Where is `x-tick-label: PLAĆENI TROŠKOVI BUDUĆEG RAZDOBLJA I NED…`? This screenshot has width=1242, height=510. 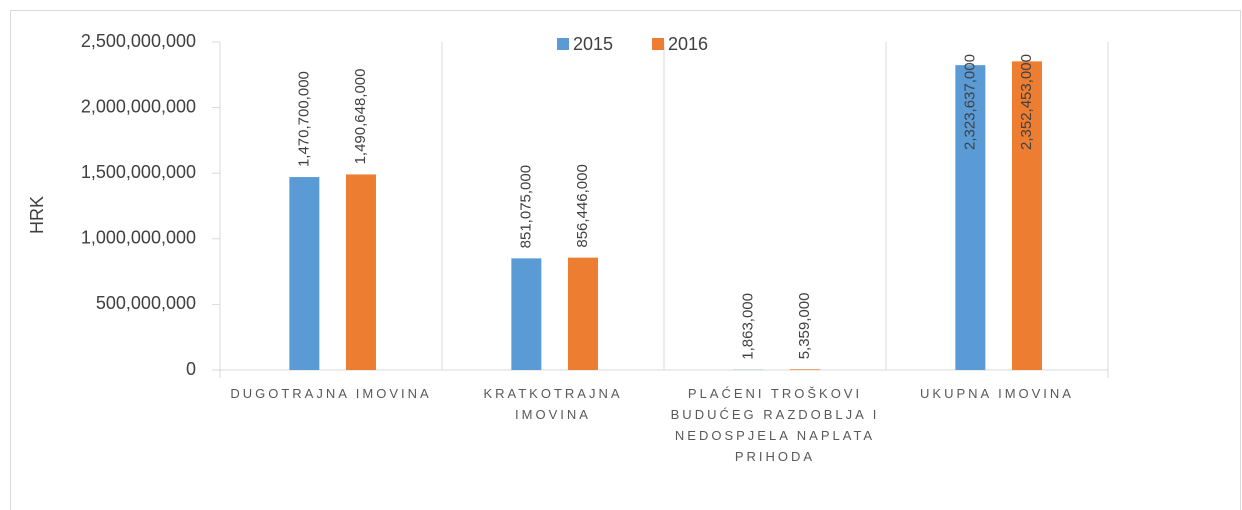 x-tick-label: PLAĆENI TROŠKOVI BUDUĆEG RAZDOBLJA I NED… is located at coordinates (775, 425).